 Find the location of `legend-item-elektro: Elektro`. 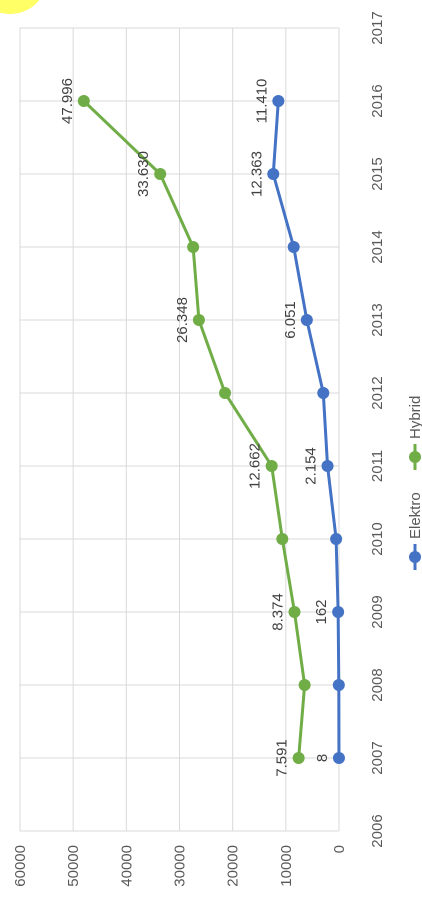

legend-item-elektro: Elektro is located at coordinates (414, 531).